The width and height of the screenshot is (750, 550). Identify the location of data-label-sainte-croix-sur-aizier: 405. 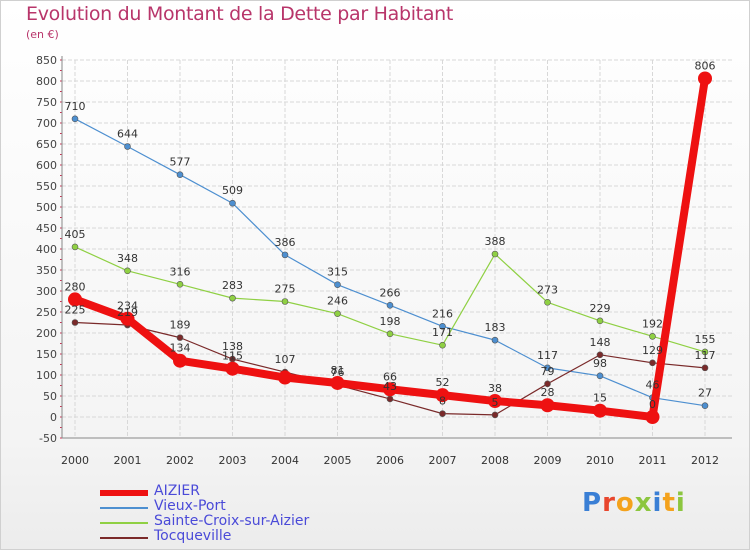
(75, 234).